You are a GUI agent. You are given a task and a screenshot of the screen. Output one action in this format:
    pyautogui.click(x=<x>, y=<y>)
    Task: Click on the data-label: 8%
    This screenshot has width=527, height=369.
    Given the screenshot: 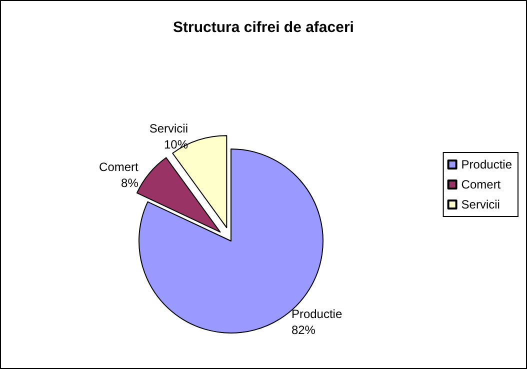 What is the action you would take?
    pyautogui.click(x=130, y=183)
    